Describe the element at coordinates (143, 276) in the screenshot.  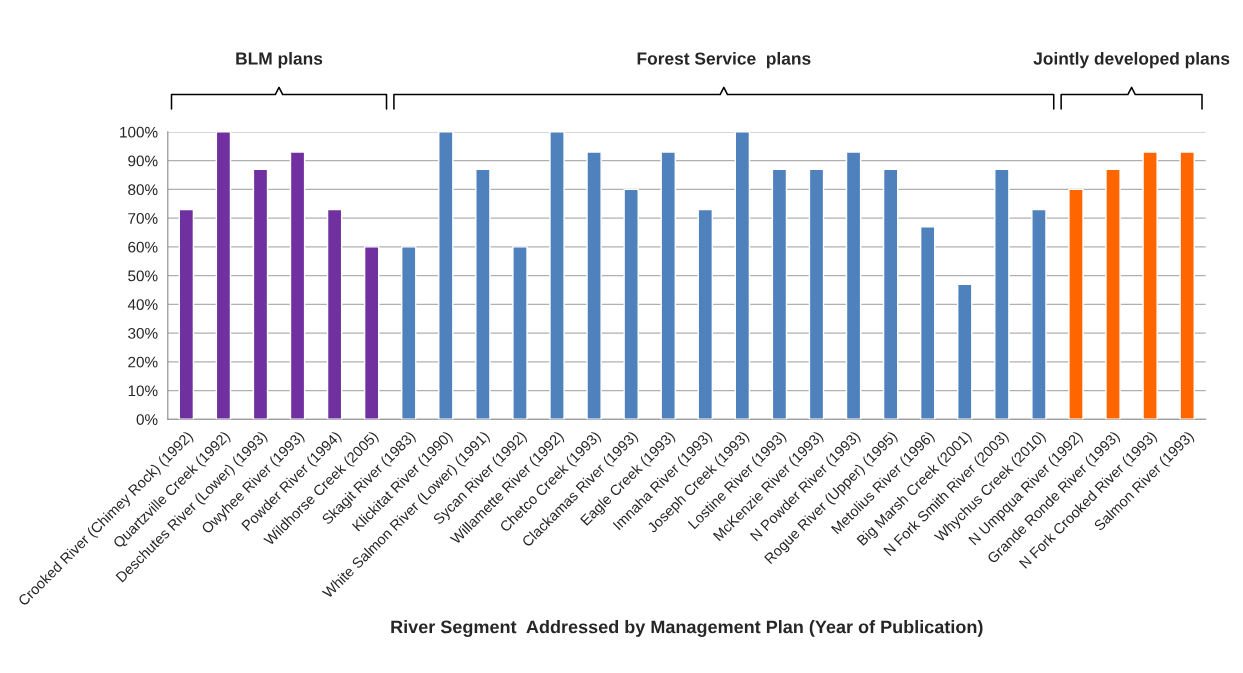
I see `y-tick-label: 50%` at that location.